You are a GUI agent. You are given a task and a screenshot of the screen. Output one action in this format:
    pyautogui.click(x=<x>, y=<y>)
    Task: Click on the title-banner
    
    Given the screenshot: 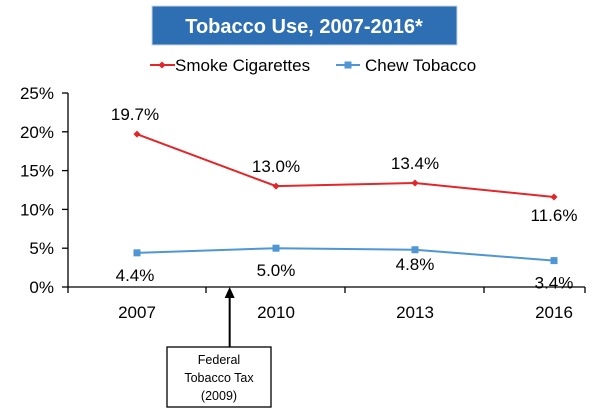 What is the action you would take?
    pyautogui.click(x=304, y=25)
    